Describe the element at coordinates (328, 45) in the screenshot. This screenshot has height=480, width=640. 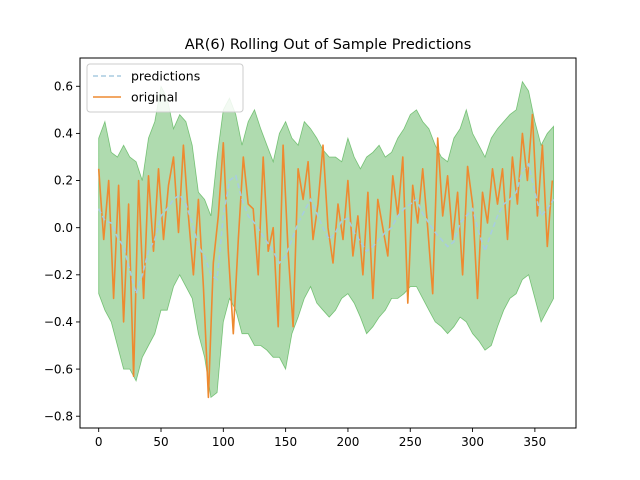
I see `chart-title: AR(6) Rolling Out of Sample Predictions` at that location.